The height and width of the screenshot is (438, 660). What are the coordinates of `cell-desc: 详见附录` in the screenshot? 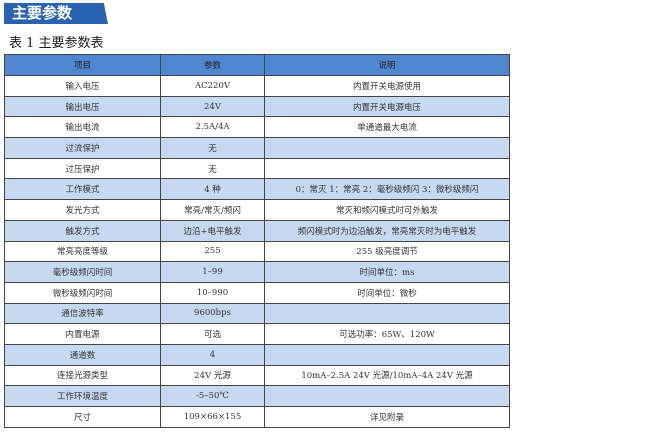 It's located at (387, 417).